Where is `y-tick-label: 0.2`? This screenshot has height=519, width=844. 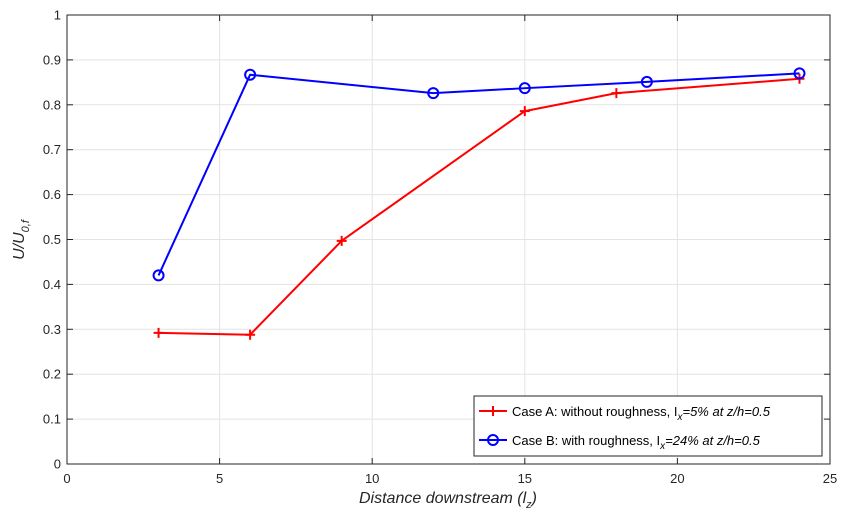
y-tick-label: 0.2 is located at coordinates (52, 374).